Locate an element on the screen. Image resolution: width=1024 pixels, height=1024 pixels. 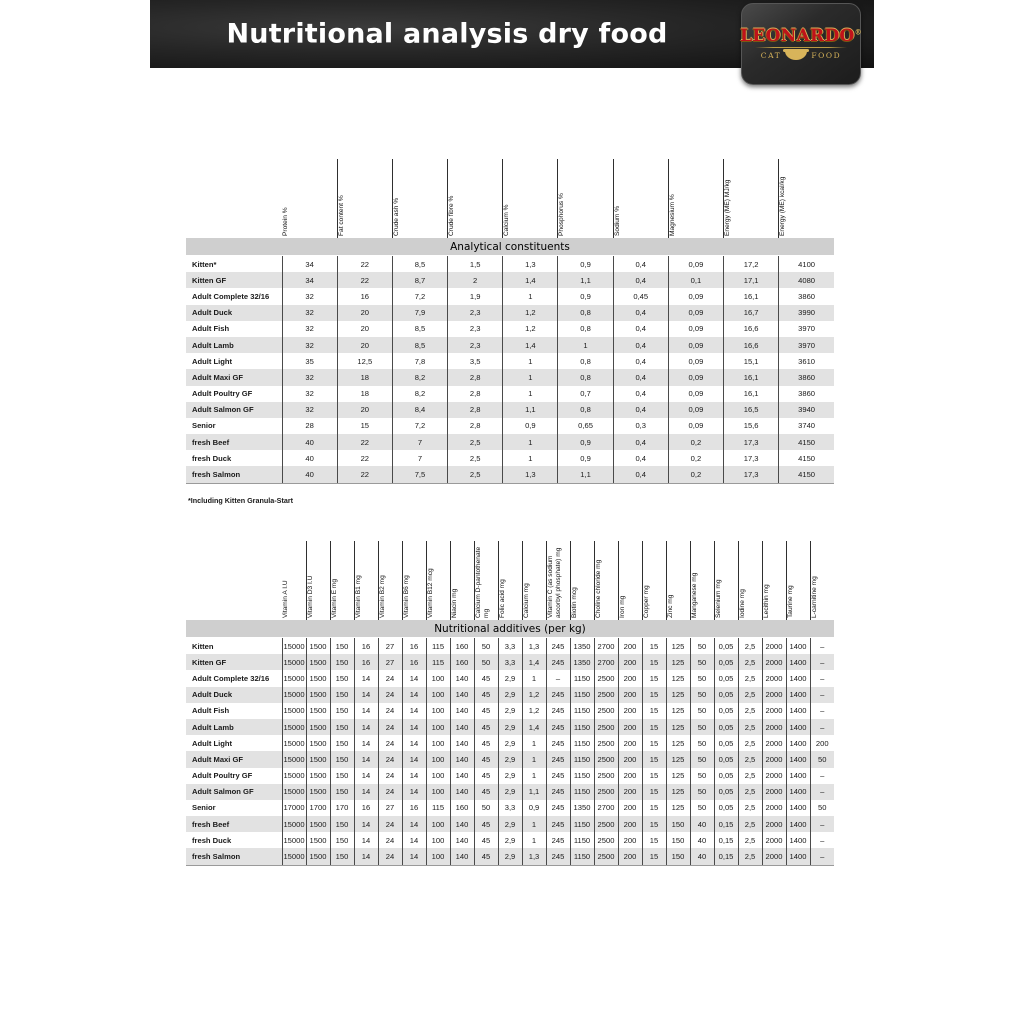
table-cell: 100 is located at coordinates (438, 678).